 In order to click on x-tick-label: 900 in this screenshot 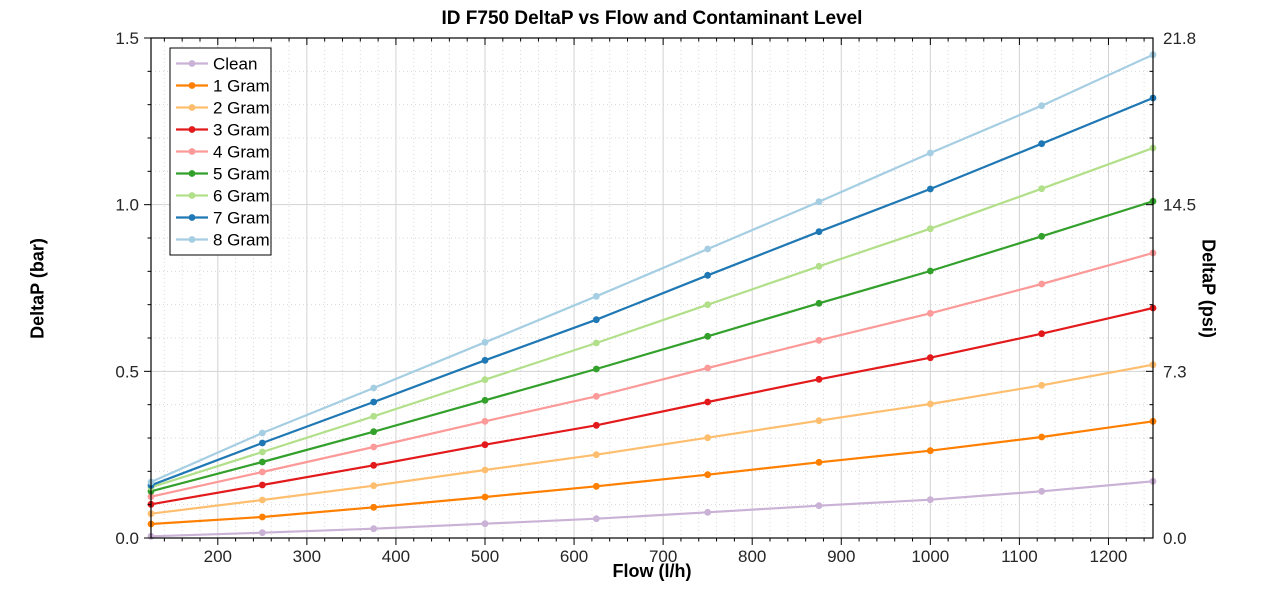, I will do `click(841, 556)`.